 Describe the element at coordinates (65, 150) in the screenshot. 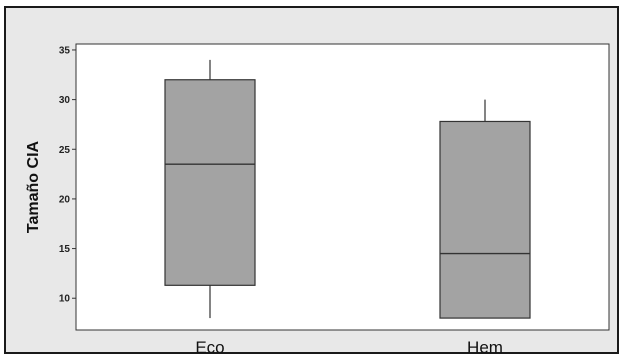

I see `y-tick-label-25: 25` at that location.